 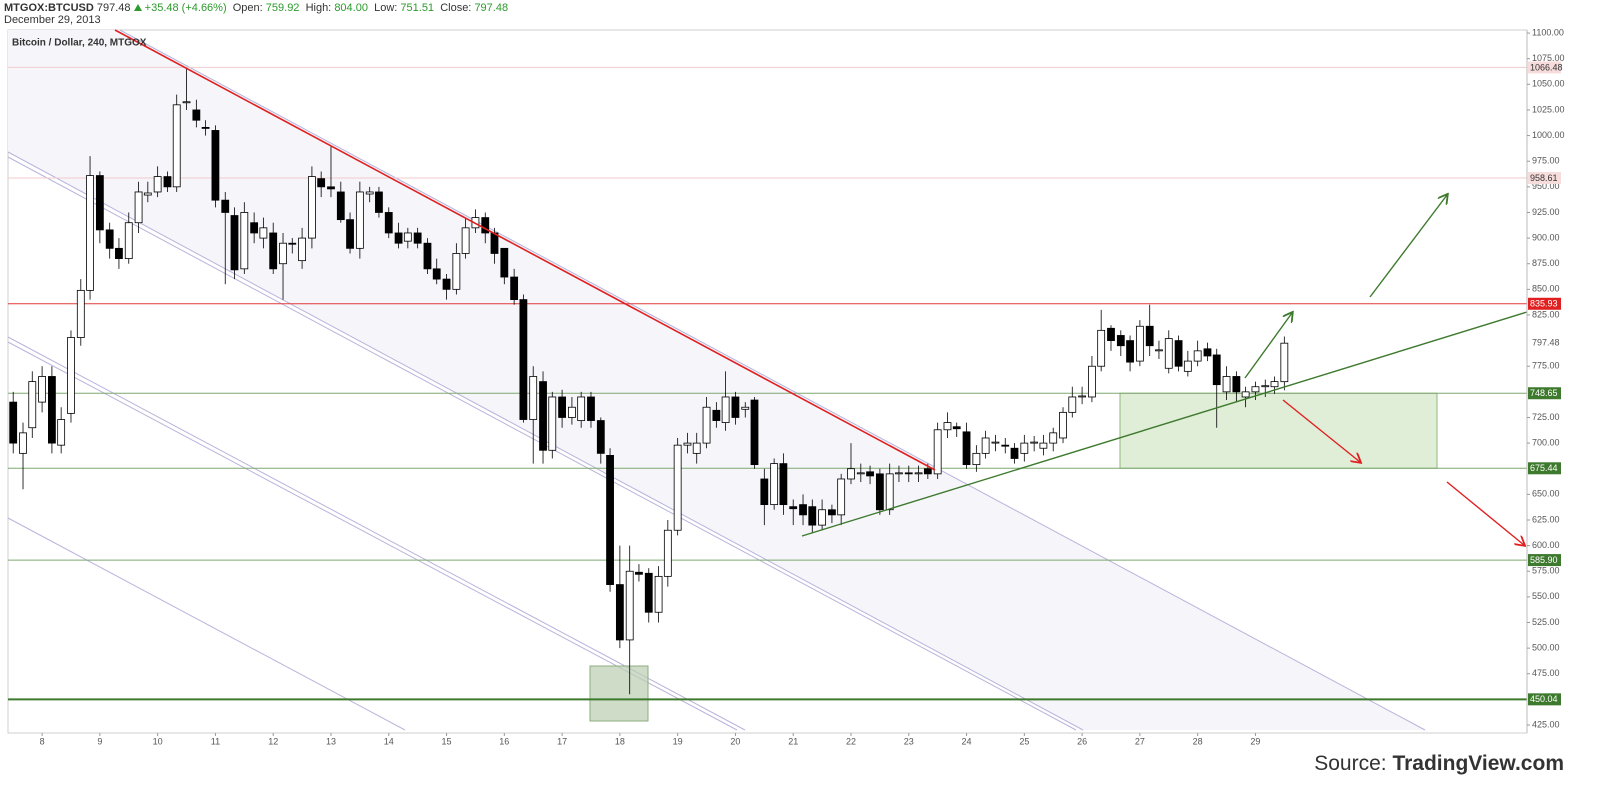 What do you see at coordinates (1546, 519) in the screenshot?
I see `y-tick-label: 625.00` at bounding box center [1546, 519].